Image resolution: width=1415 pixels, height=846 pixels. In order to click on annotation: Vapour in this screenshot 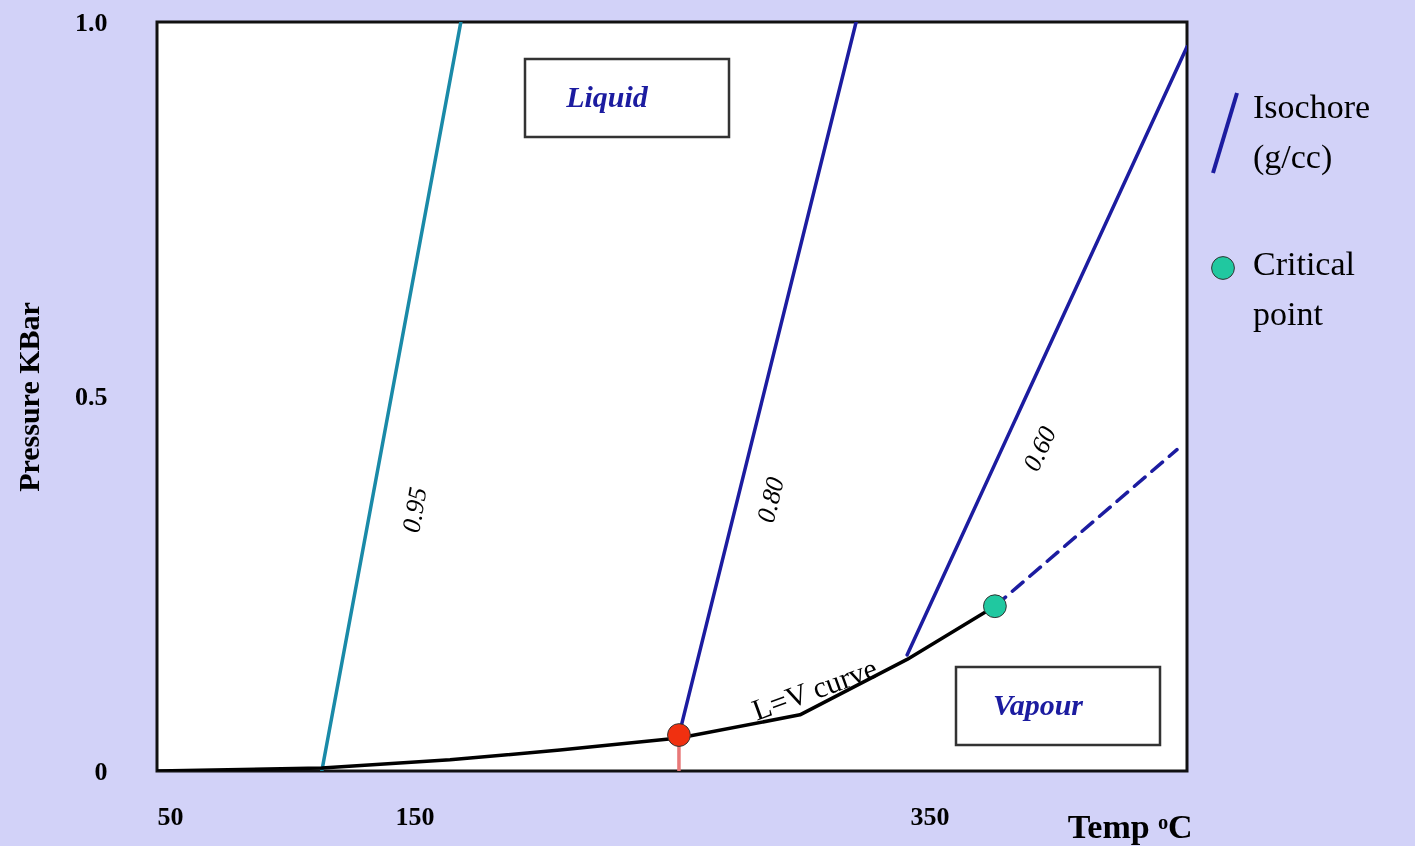, I will do `click(1038, 704)`.